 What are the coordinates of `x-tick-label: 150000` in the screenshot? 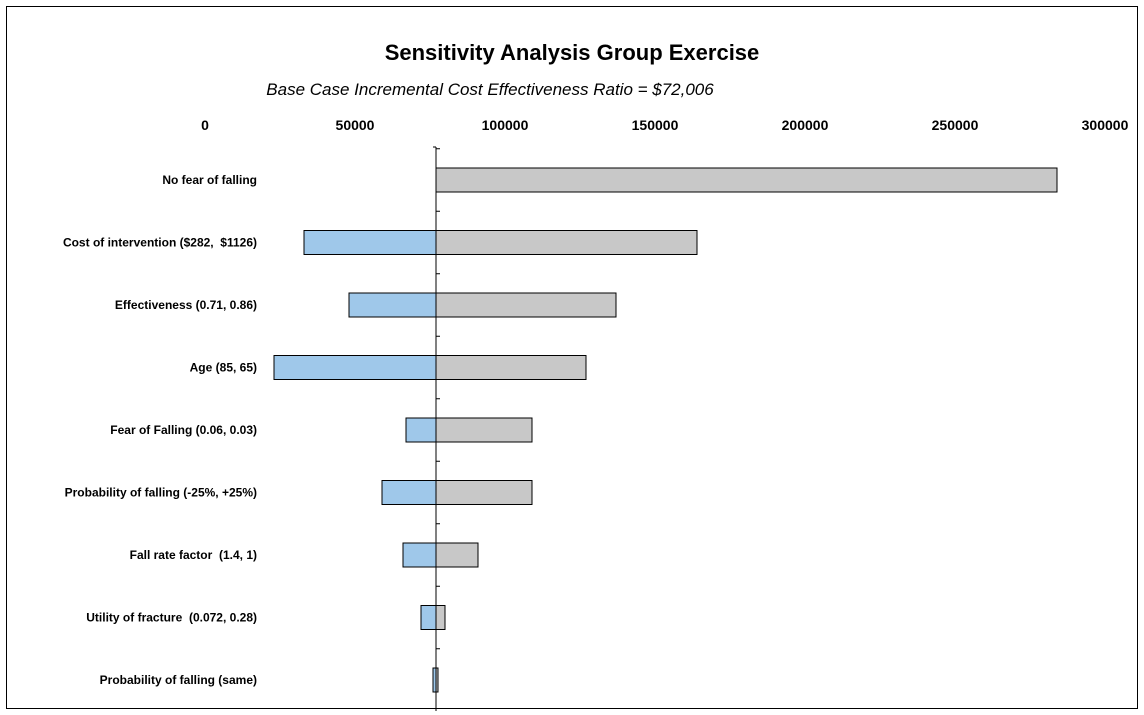 It's located at (655, 125).